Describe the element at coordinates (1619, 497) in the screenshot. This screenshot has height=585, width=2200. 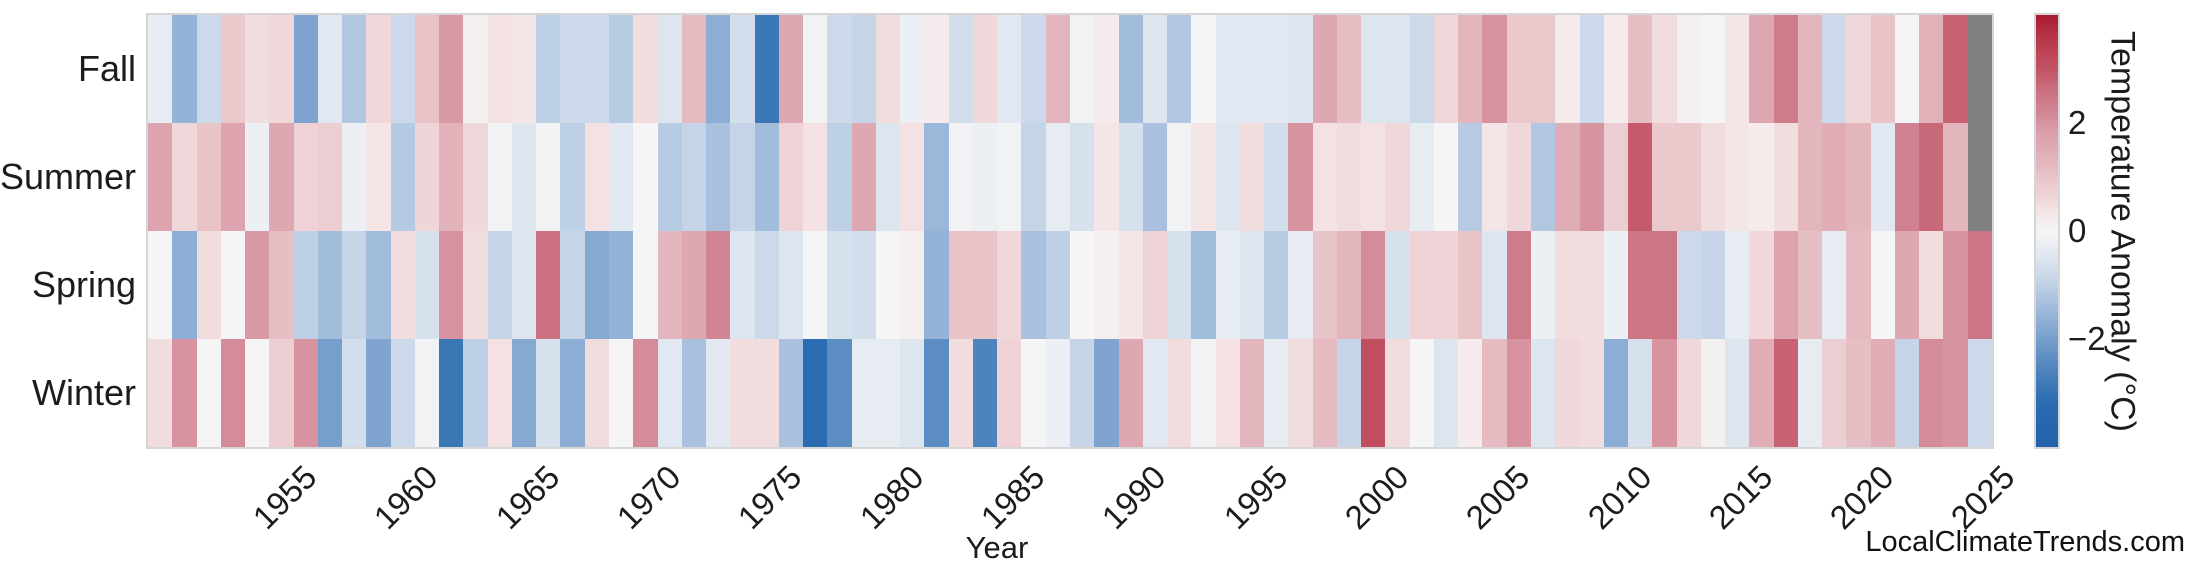
I see `x-tick-label: 2010` at that location.